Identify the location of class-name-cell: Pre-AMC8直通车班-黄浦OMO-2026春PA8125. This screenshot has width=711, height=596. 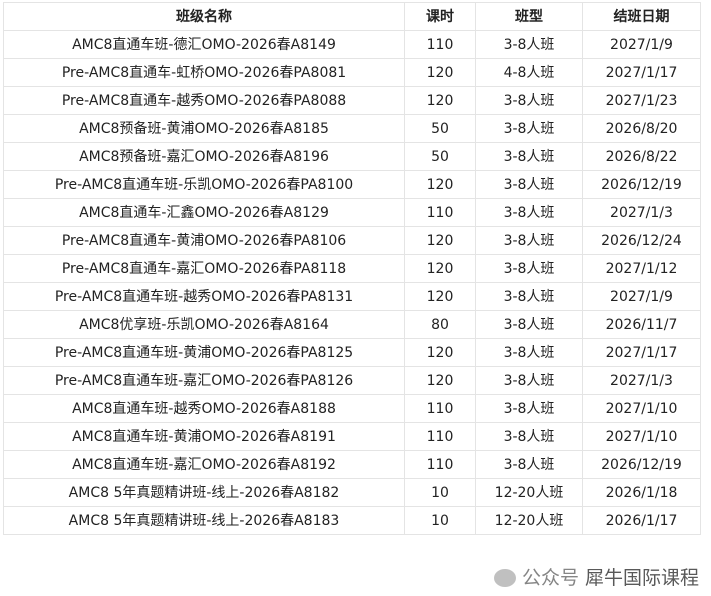
(204, 352).